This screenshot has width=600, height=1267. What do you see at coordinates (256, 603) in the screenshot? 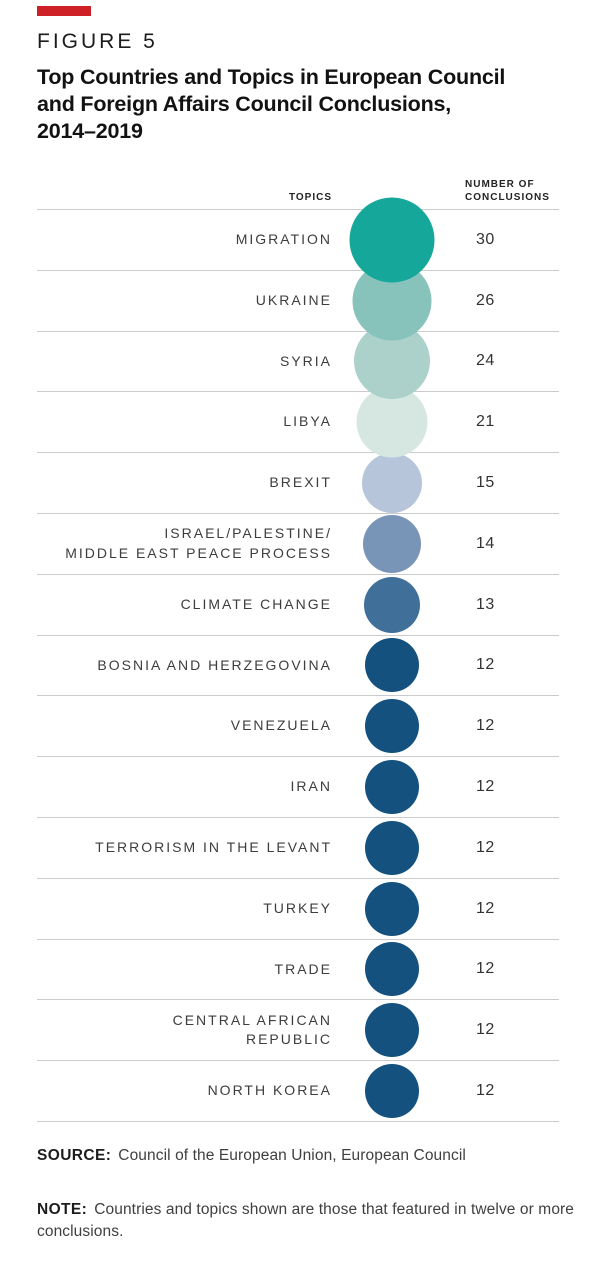
I see `topic-label: CLIMATE CHANGE` at bounding box center [256, 603].